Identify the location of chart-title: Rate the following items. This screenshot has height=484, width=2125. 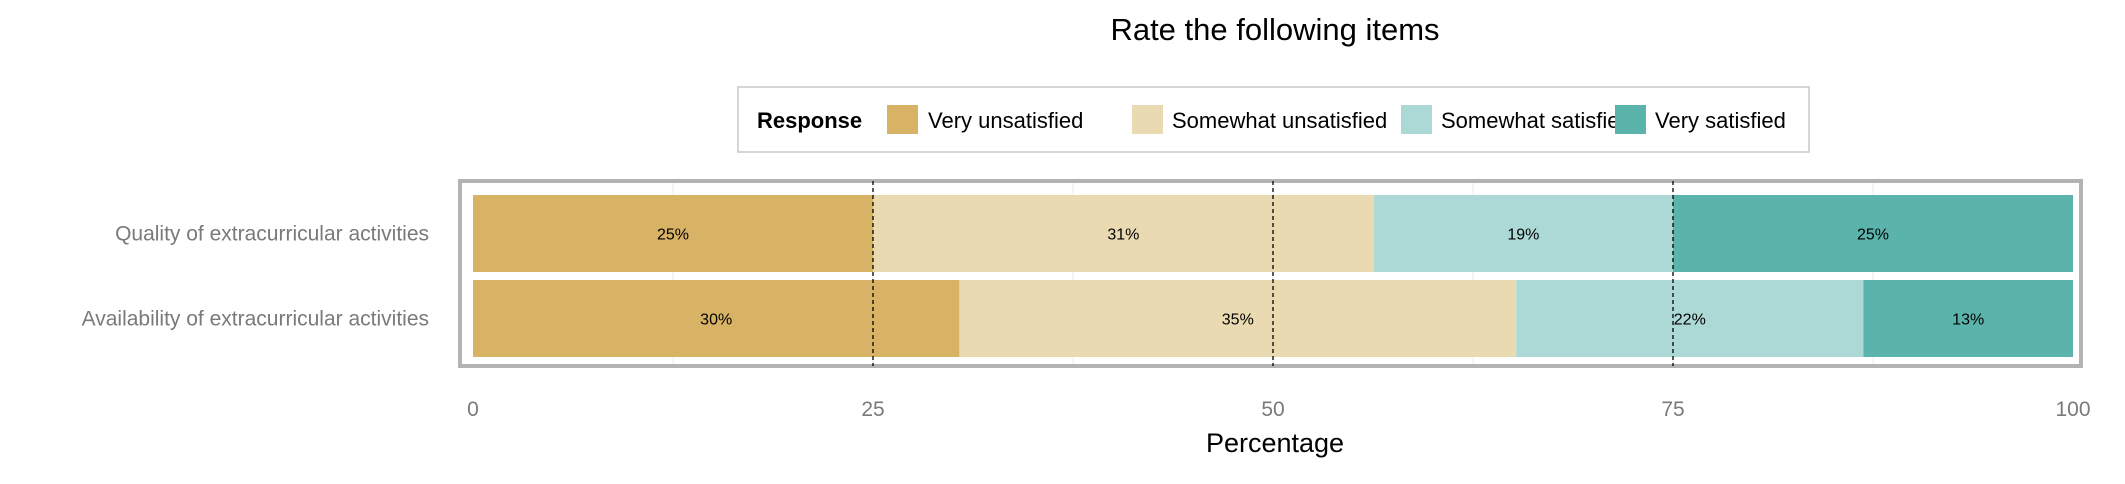
(1274, 29).